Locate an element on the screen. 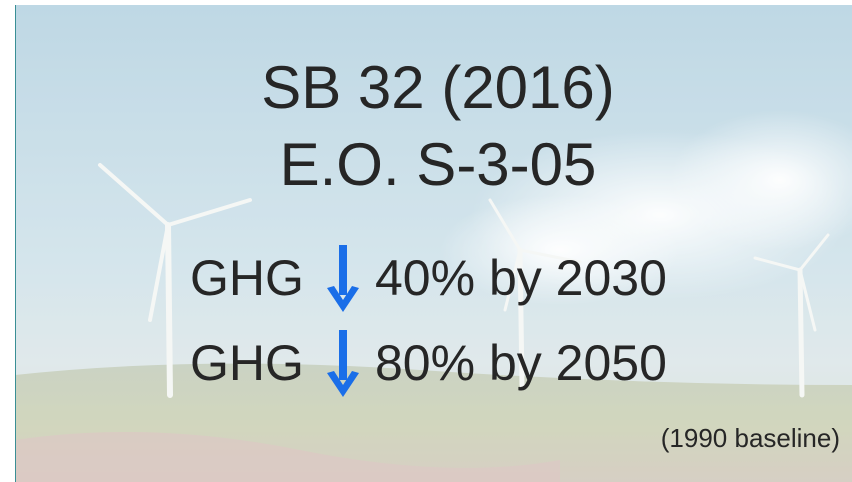  target-text: 40% by 2030 is located at coordinates (521, 278).